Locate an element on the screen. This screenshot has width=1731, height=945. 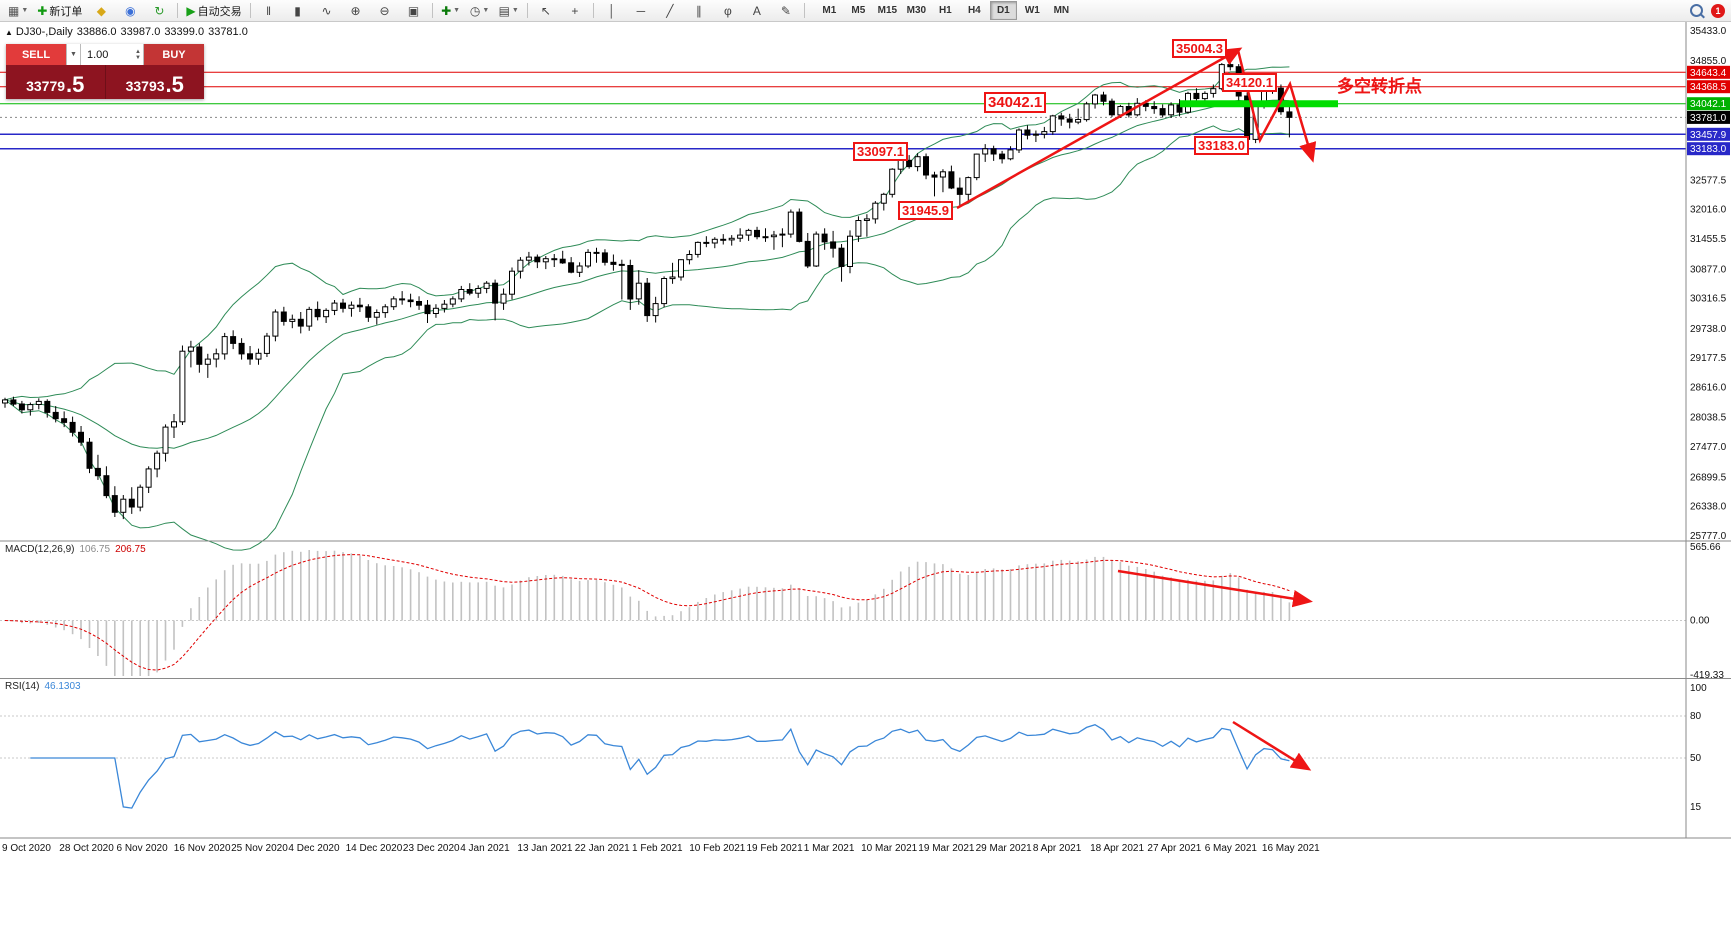
sell-button: SELL is located at coordinates (36, 54).